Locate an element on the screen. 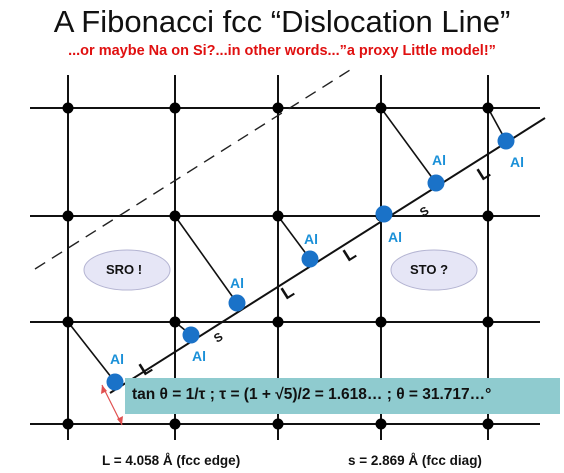 Image resolution: width=564 pixels, height=473 pixels. formula-box is located at coordinates (342, 396).